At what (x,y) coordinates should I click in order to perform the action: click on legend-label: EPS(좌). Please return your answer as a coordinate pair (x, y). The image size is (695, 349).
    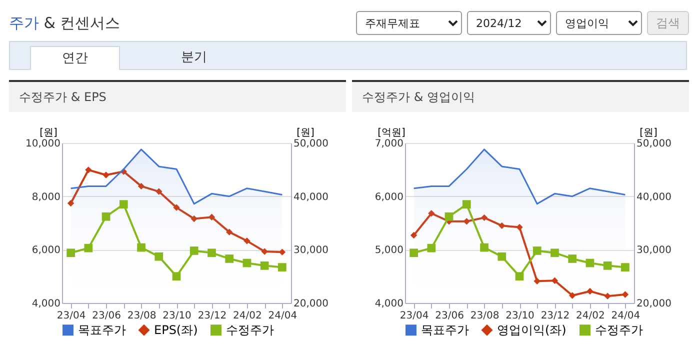
    Looking at the image, I should click on (176, 330).